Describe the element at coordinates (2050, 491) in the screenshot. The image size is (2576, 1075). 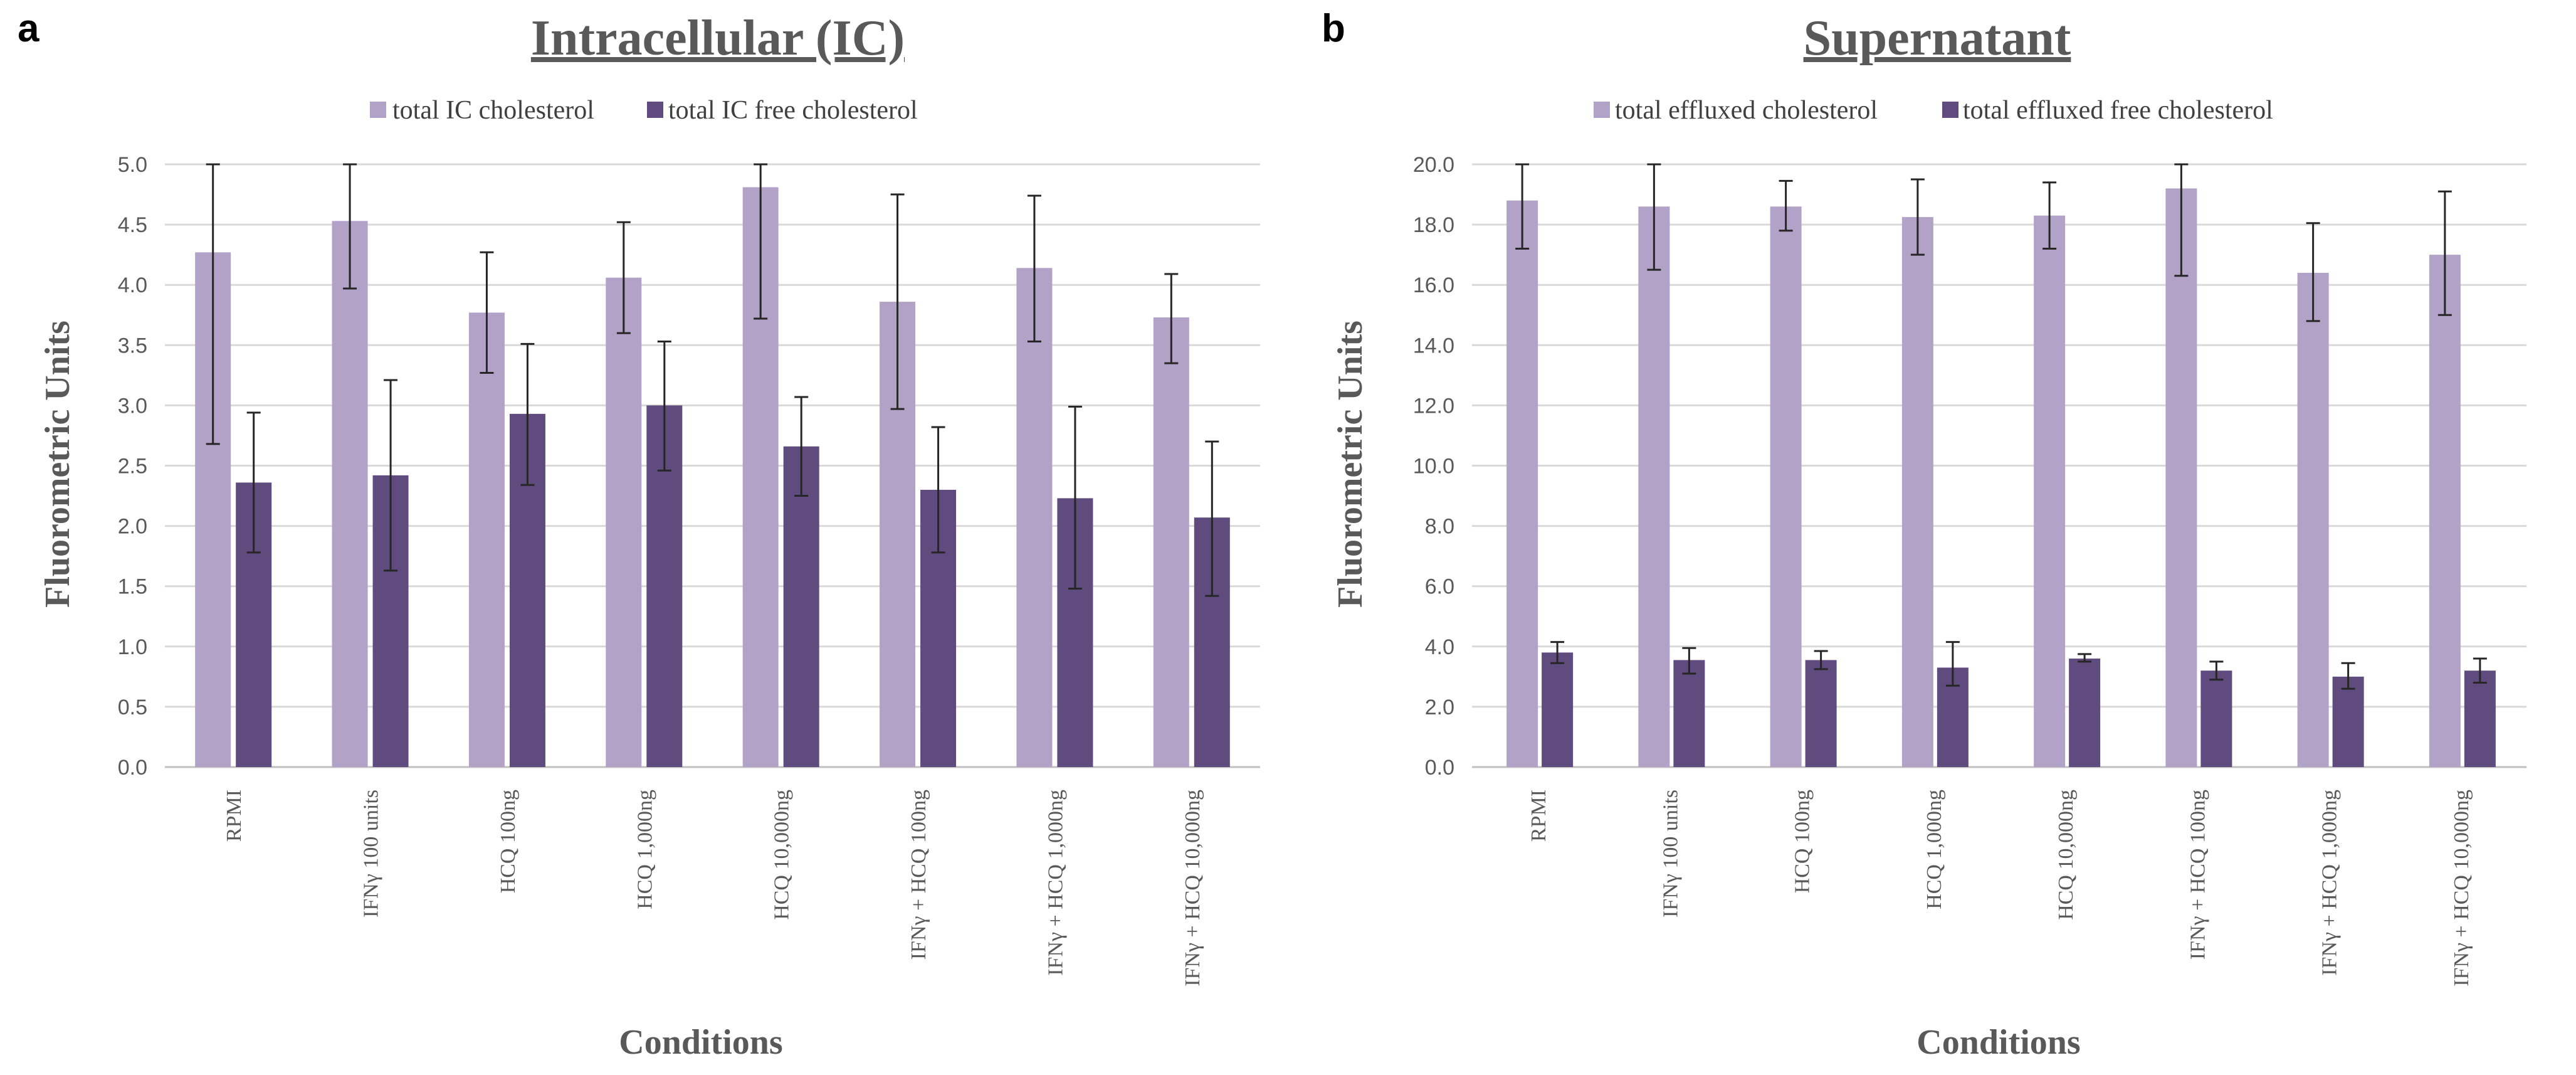
I see `bar-total-effluxed-cholesterol-hcq-10-000ng` at that location.